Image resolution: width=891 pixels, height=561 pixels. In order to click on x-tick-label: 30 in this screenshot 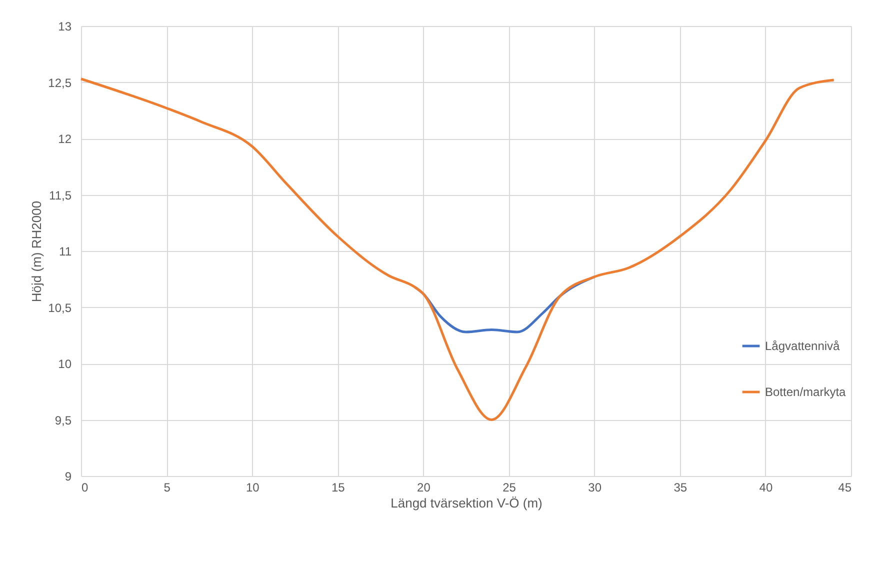, I will do `click(595, 487)`.